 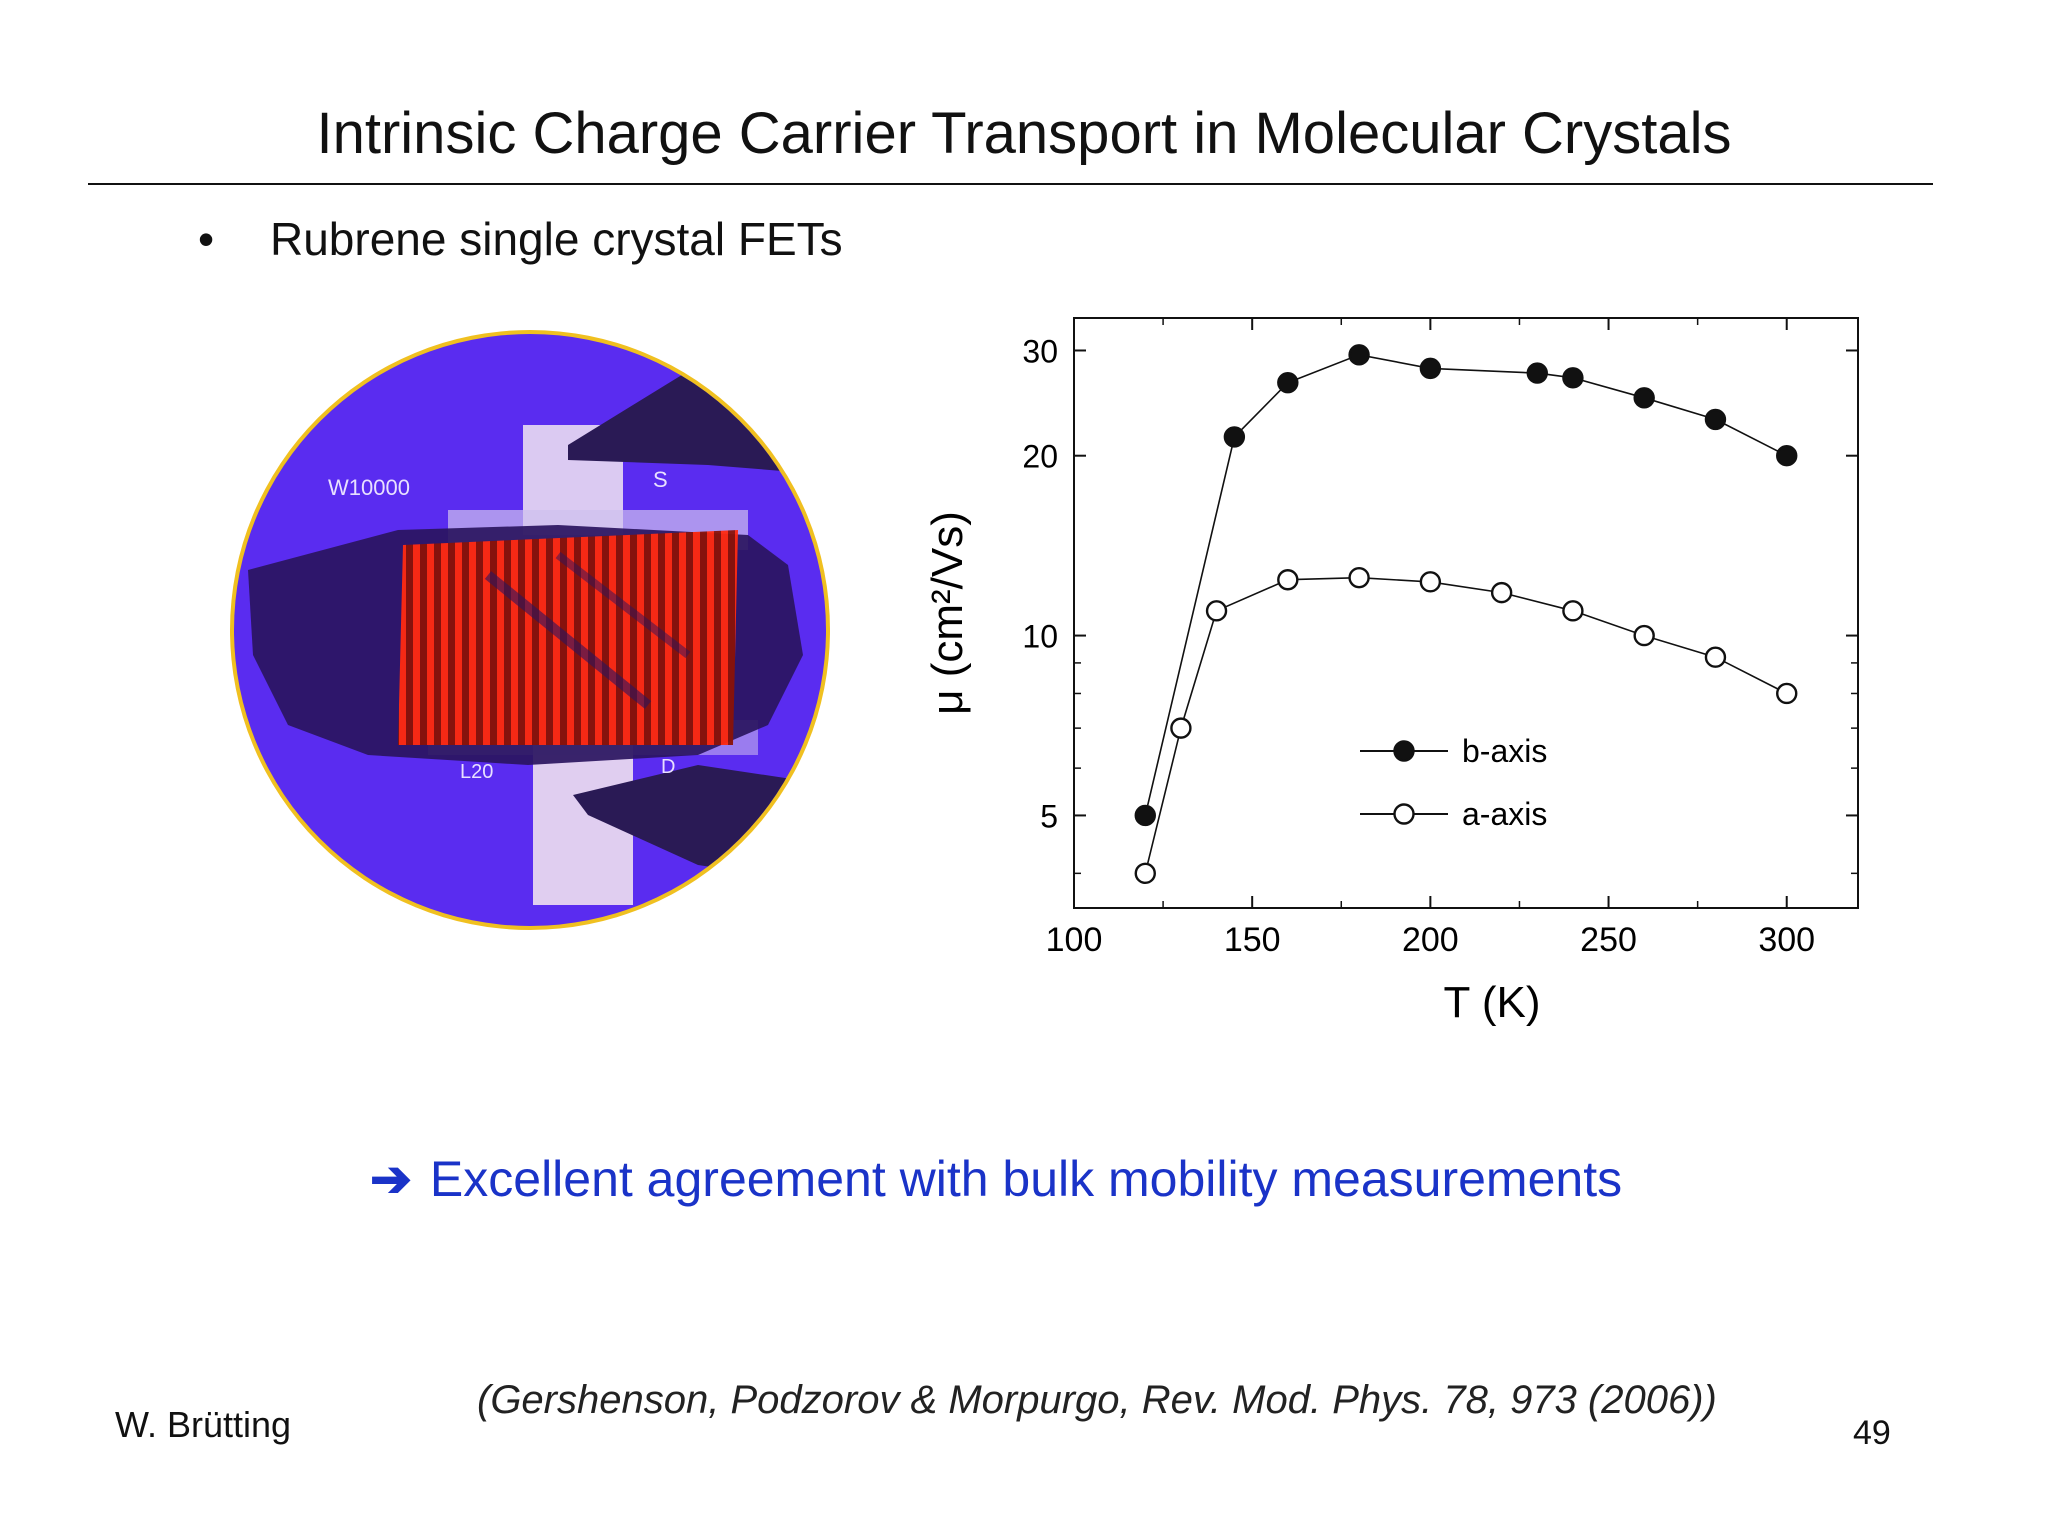 I want to click on title-divider, so click(x=1010, y=184).